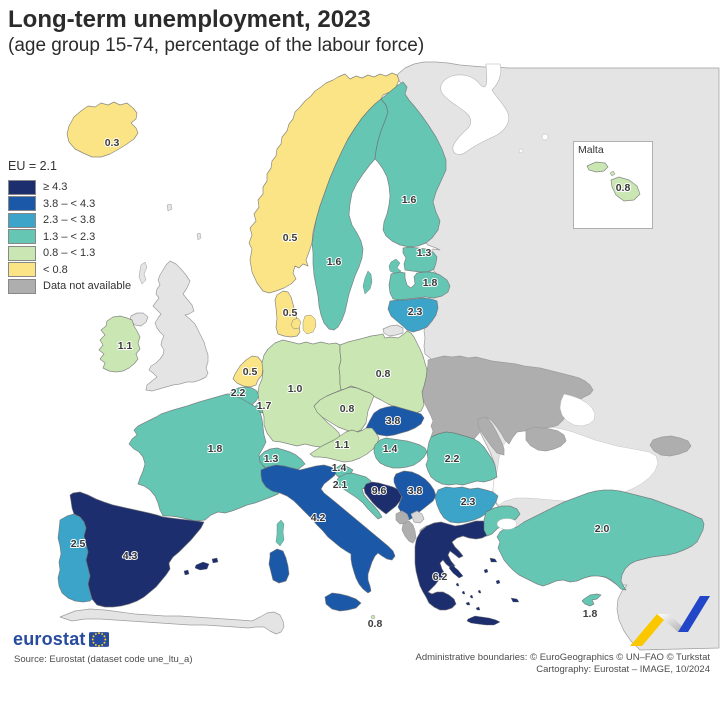 This screenshot has height=720, width=720. What do you see at coordinates (295, 389) in the screenshot?
I see `svg-text: 1.0` at bounding box center [295, 389].